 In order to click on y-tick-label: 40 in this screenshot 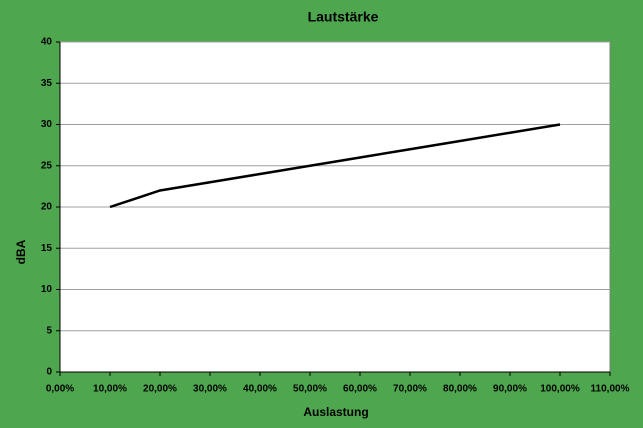, I will do `click(47, 42)`.